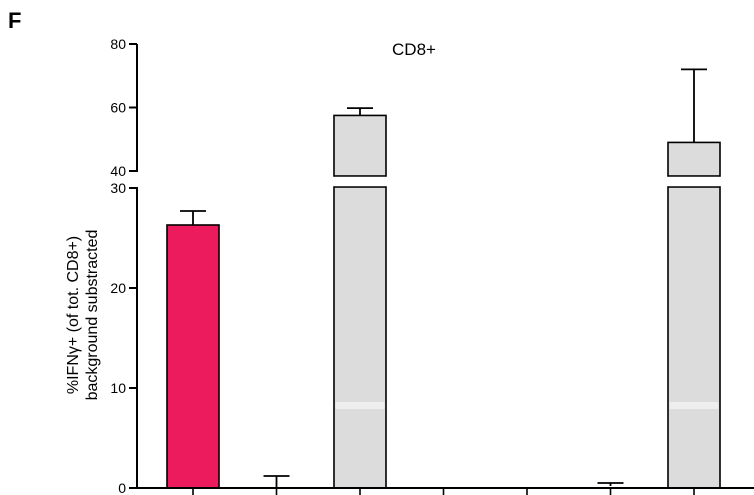 The width and height of the screenshot is (754, 495). I want to click on y-tick-label: 0, so click(122, 487).